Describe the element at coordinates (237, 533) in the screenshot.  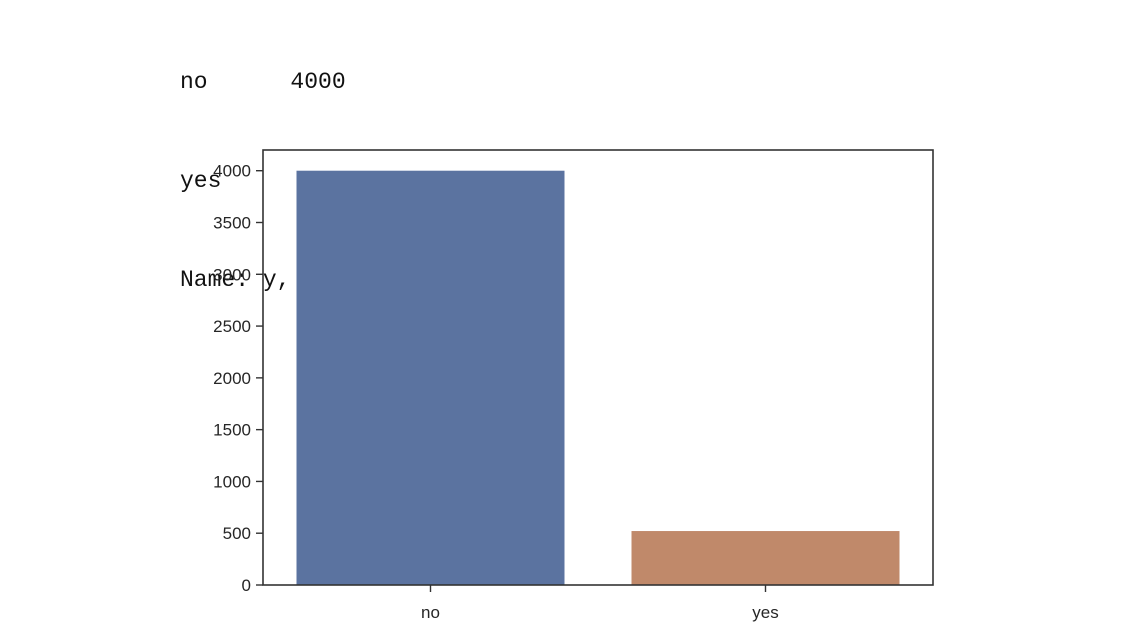
I see `y-tick-label-500: 500` at that location.